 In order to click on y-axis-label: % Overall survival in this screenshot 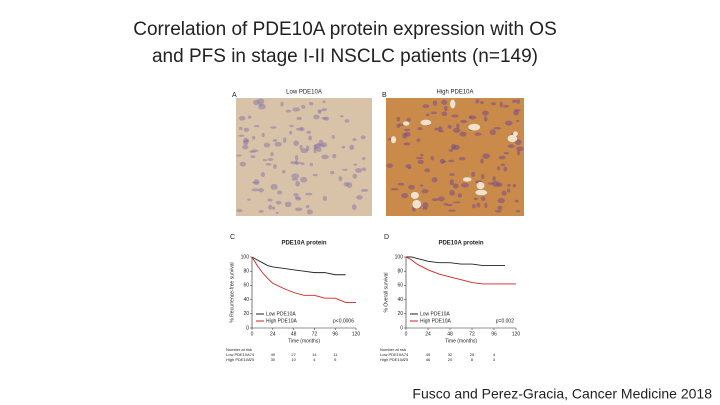, I will do `click(386, 292)`.